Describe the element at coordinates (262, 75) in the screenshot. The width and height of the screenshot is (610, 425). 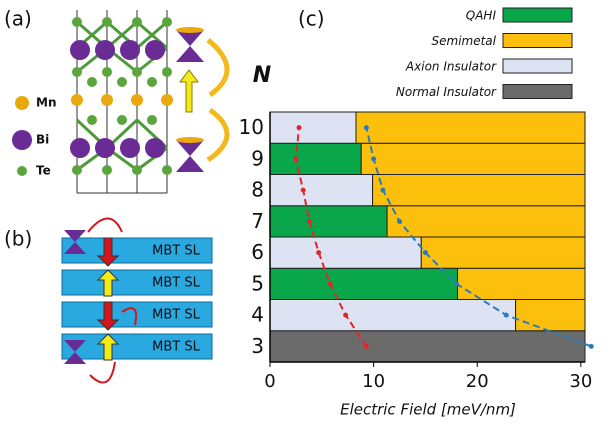
I see `y-axis-title: N` at that location.